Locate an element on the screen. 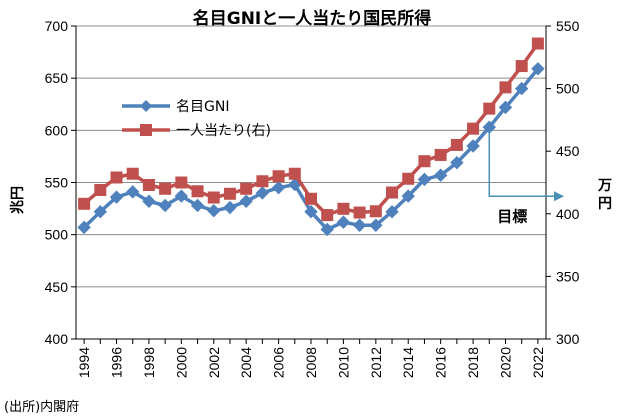  x-tick-label: 2000 is located at coordinates (181, 362).